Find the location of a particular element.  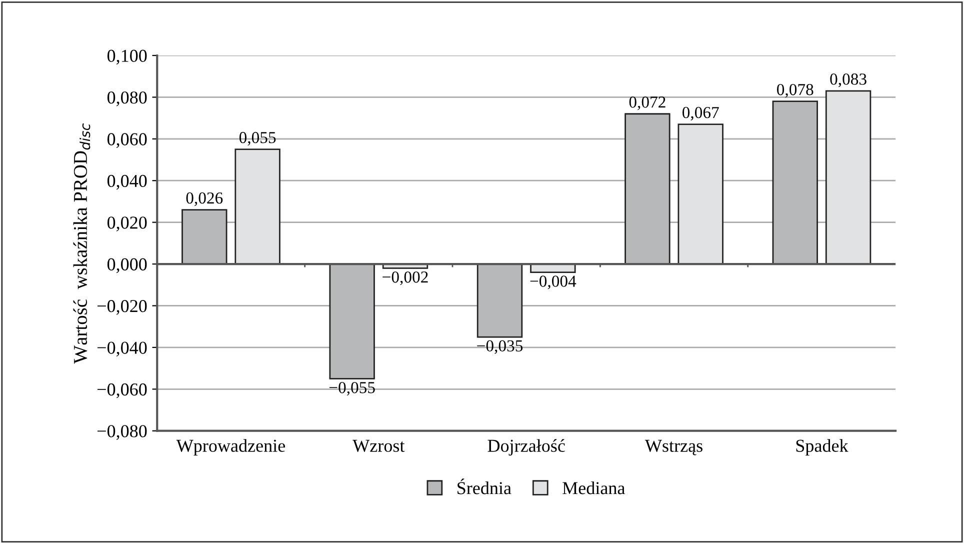

x-tick-label: Wstrząs is located at coordinates (673, 448).